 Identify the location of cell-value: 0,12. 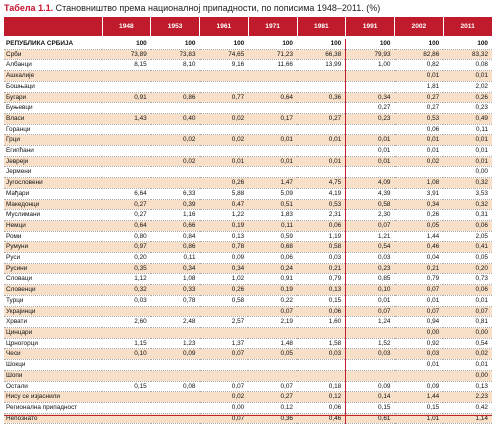
(272, 408).